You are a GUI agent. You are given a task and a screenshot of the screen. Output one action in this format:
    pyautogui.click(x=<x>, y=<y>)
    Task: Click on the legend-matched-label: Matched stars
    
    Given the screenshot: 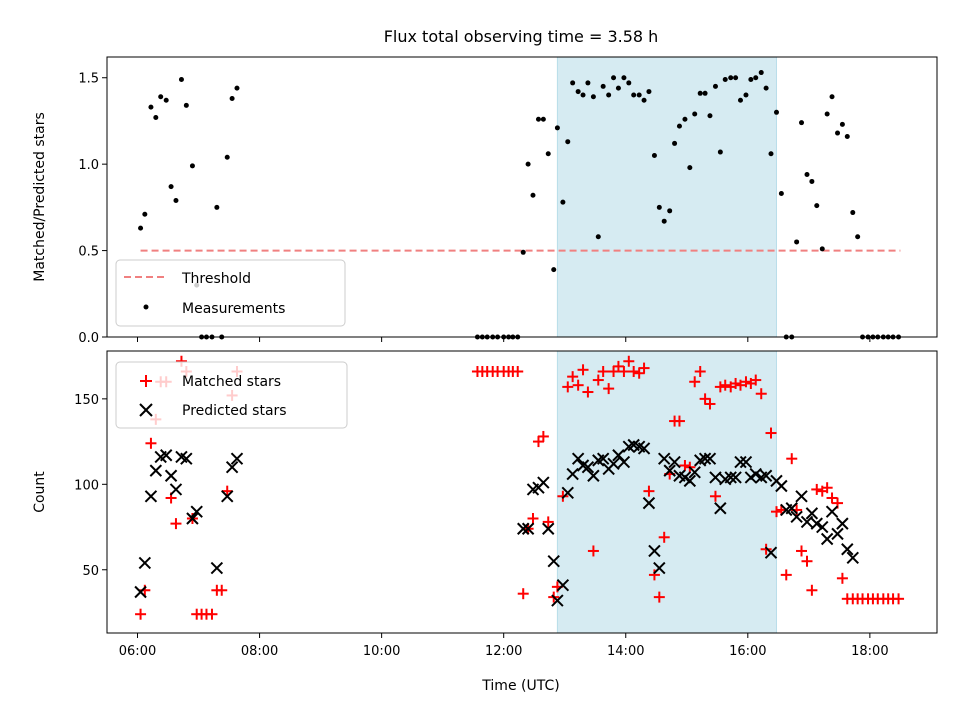 What is the action you would take?
    pyautogui.click(x=231, y=382)
    